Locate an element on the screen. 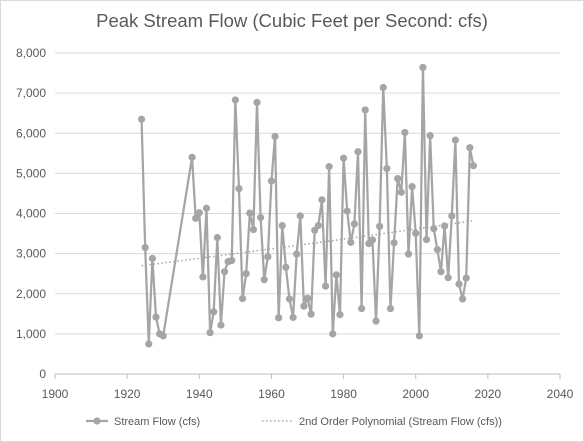  y-tick-label: 5,000 is located at coordinates (31, 173).